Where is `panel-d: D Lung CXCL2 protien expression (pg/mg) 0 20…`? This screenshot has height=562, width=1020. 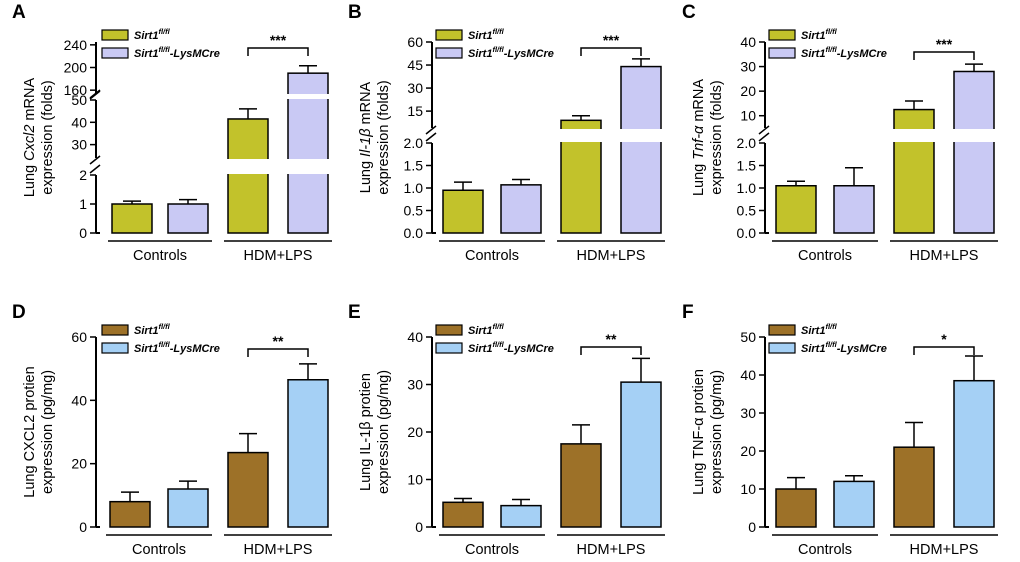 panel-d: D Lung CXCL2 protien expression (pg/mg) 0 20… is located at coordinates (172, 430).